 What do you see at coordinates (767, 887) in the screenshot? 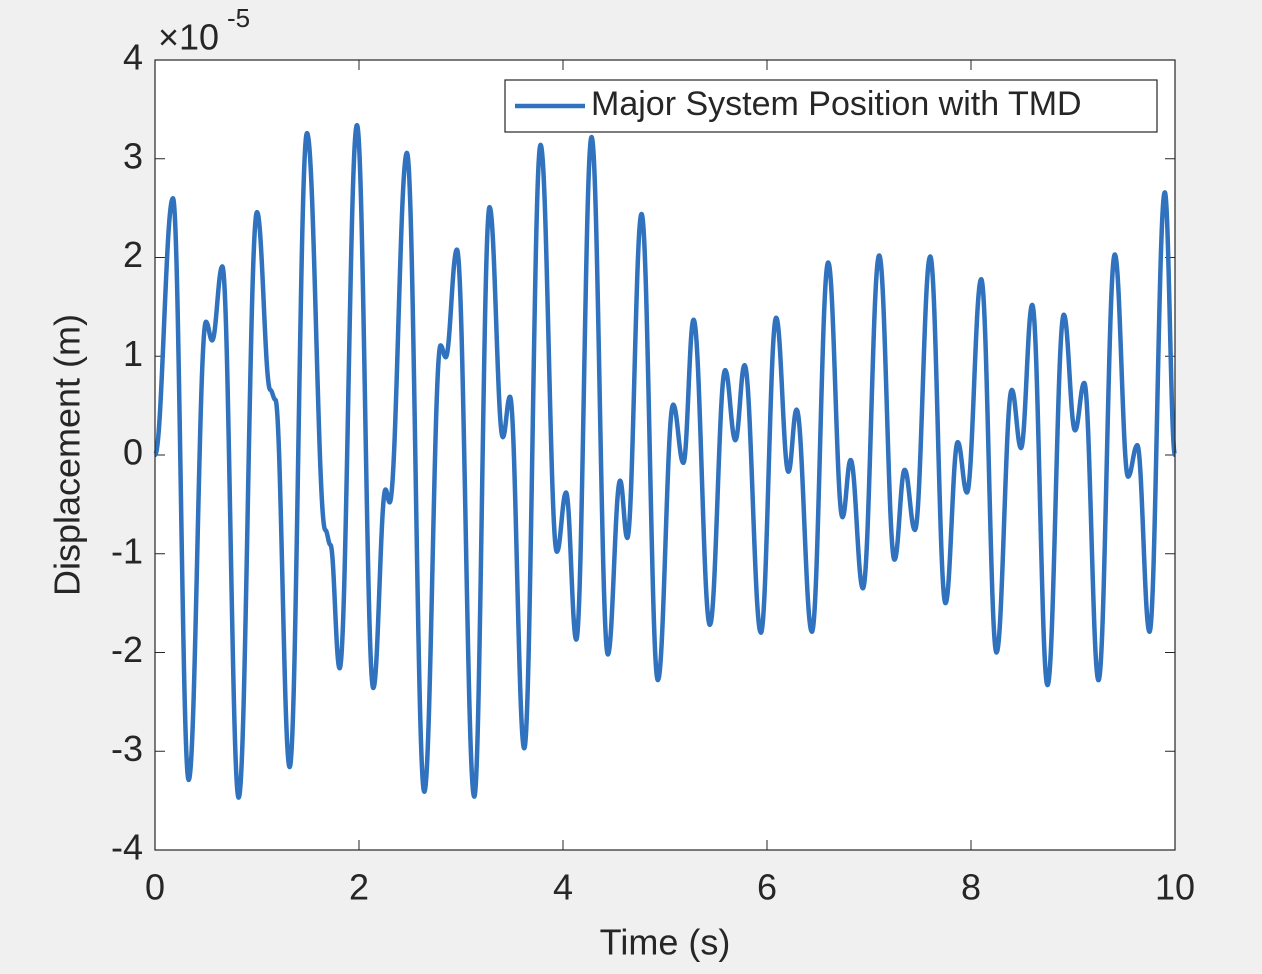
I see `x-tick-label: 6` at bounding box center [767, 887].